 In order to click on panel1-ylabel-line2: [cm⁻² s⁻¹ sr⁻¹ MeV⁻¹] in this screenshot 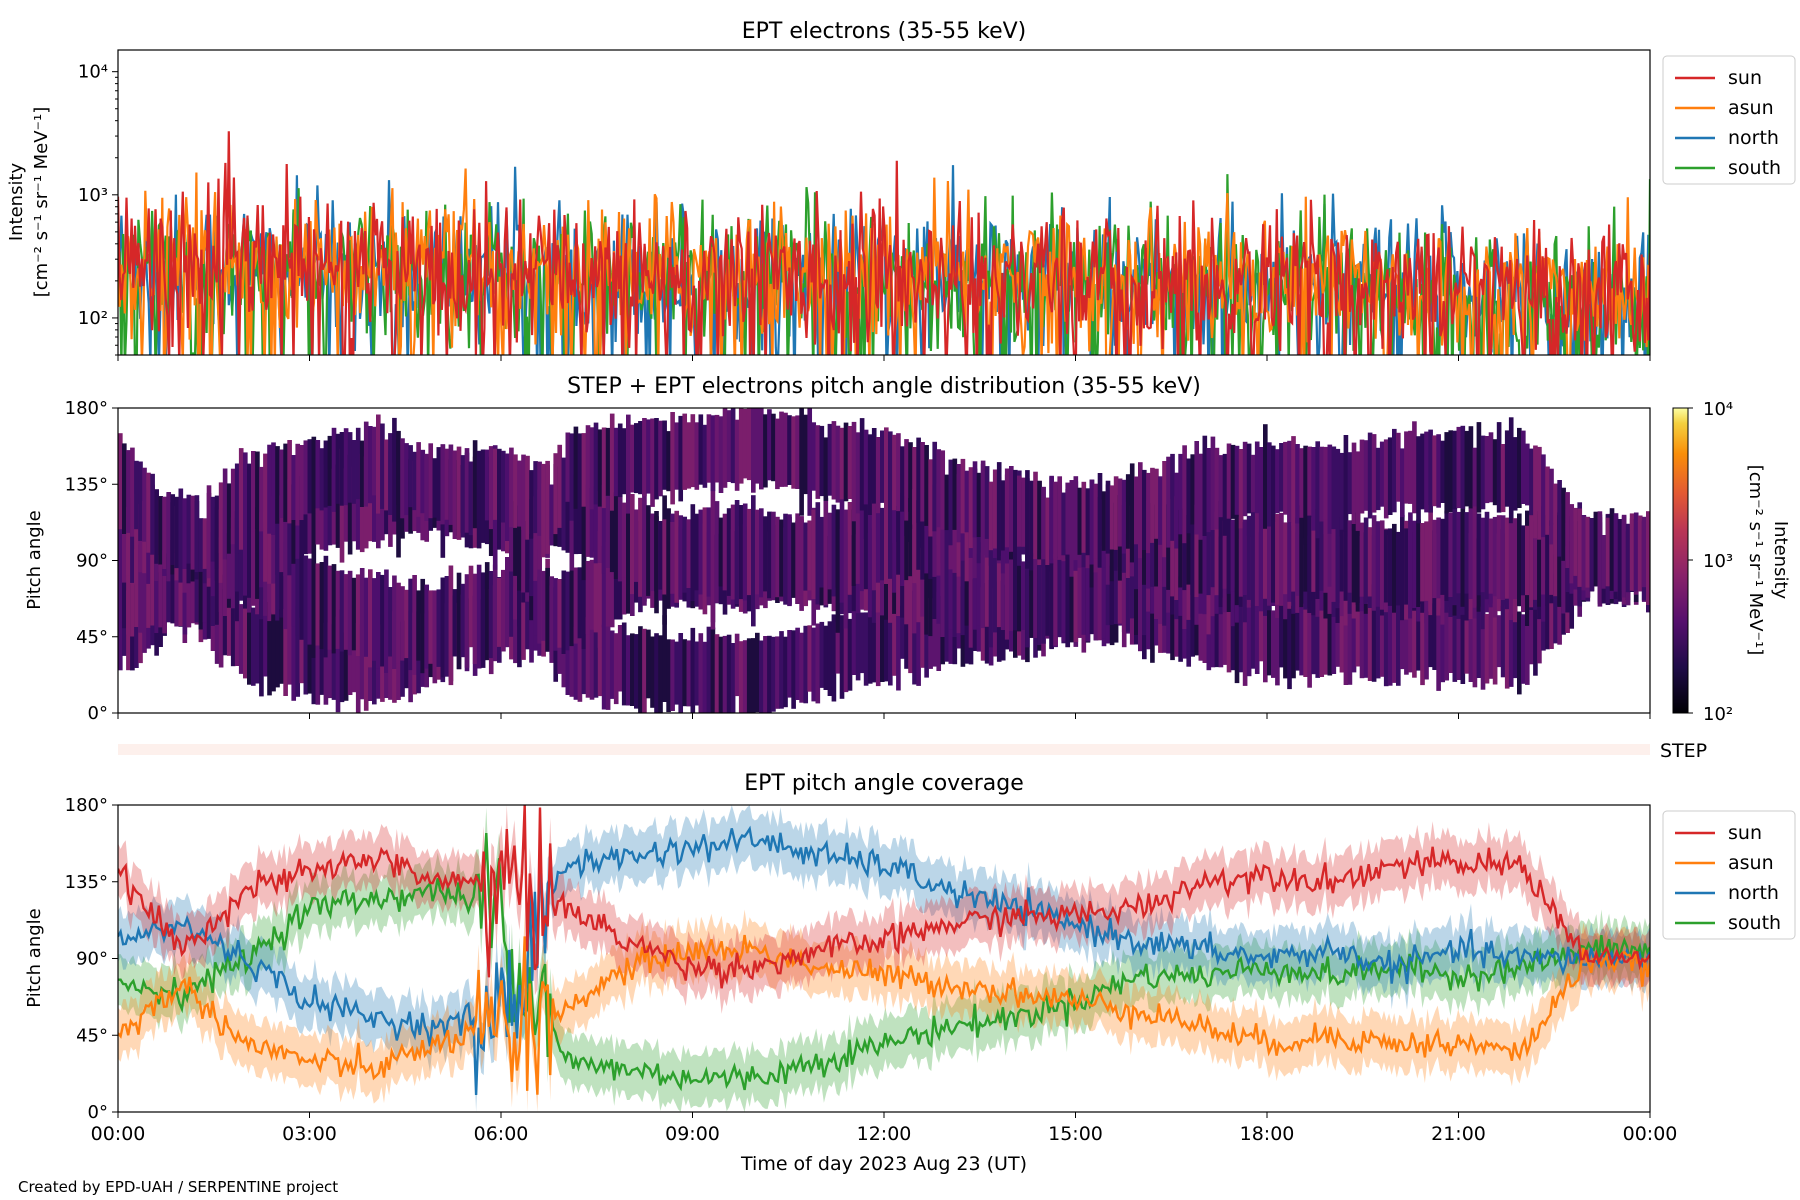, I will do `click(41, 202)`.